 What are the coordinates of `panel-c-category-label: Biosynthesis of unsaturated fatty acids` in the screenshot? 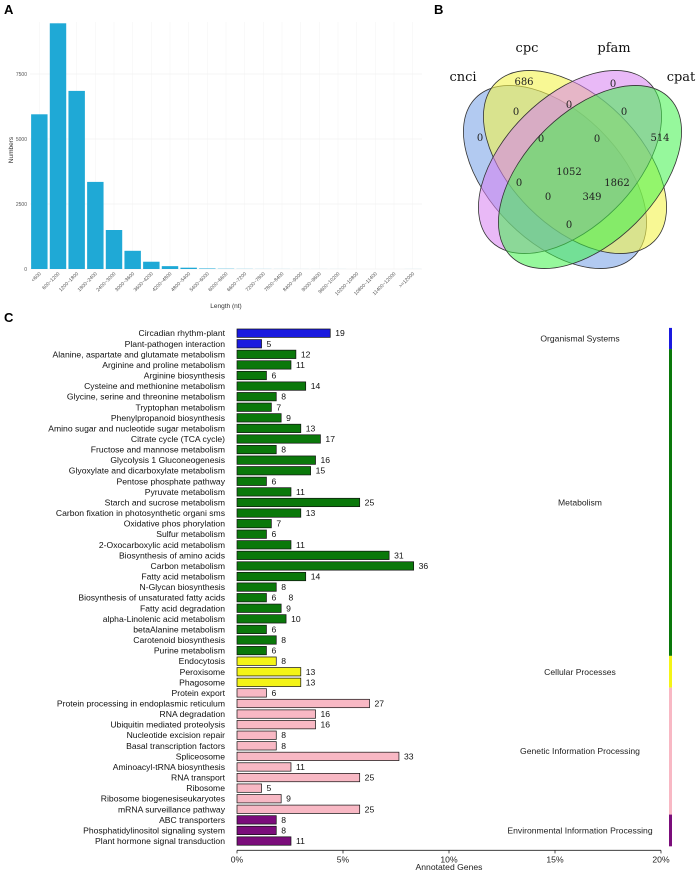 It's located at (151, 598).